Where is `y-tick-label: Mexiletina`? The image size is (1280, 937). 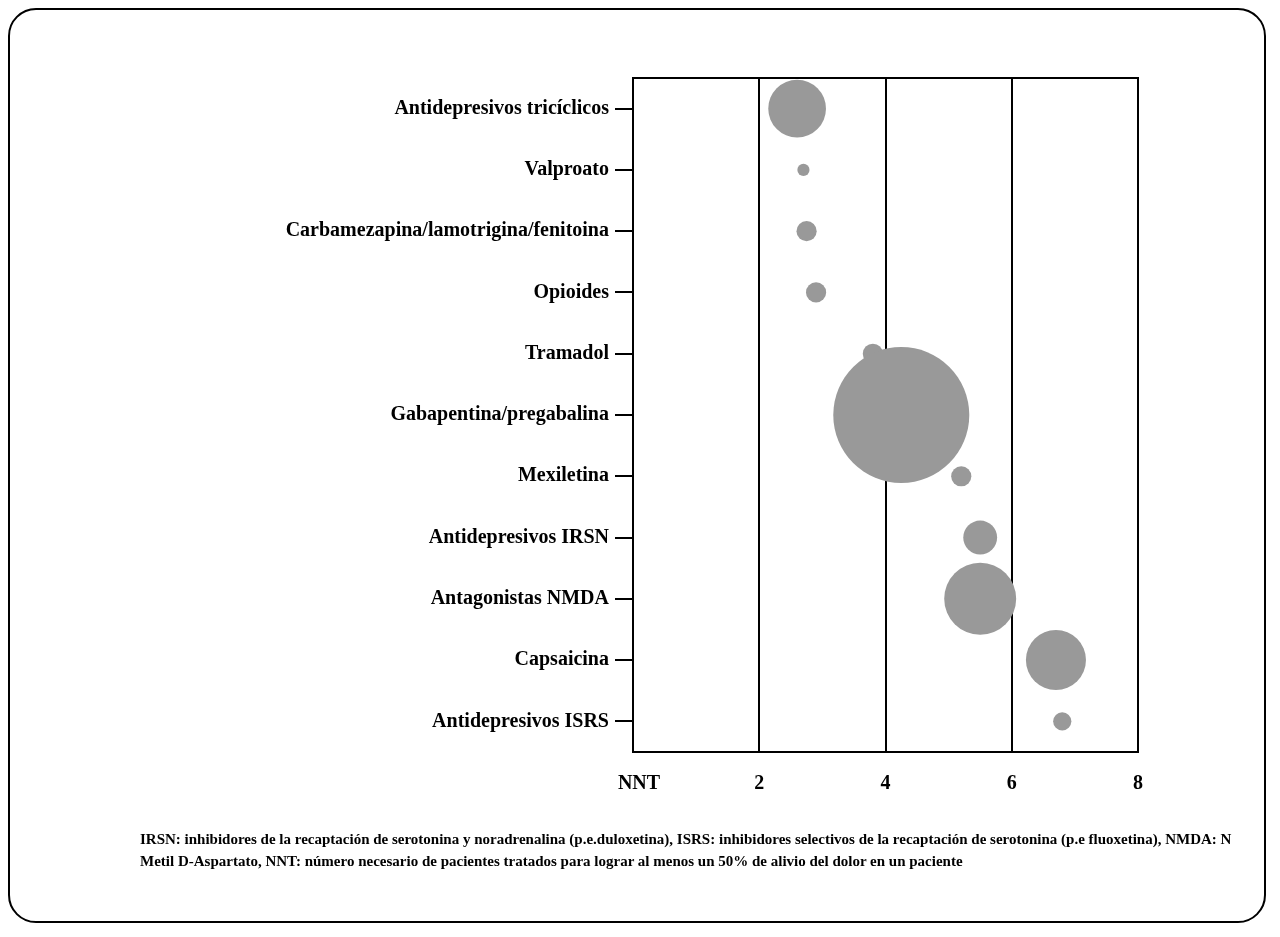 y-tick-label: Mexiletina is located at coordinates (563, 474).